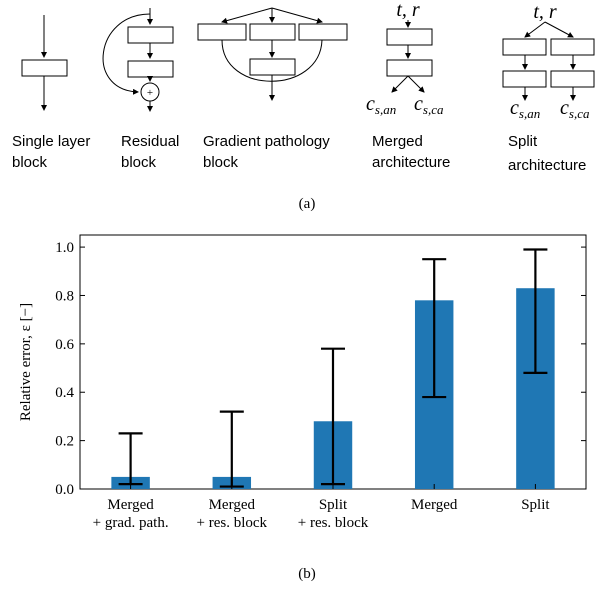 Image resolution: width=614 pixels, height=595 pixels. What do you see at coordinates (268, 152) in the screenshot?
I see `label-gradient-pathology: Gradient pathology block` at bounding box center [268, 152].